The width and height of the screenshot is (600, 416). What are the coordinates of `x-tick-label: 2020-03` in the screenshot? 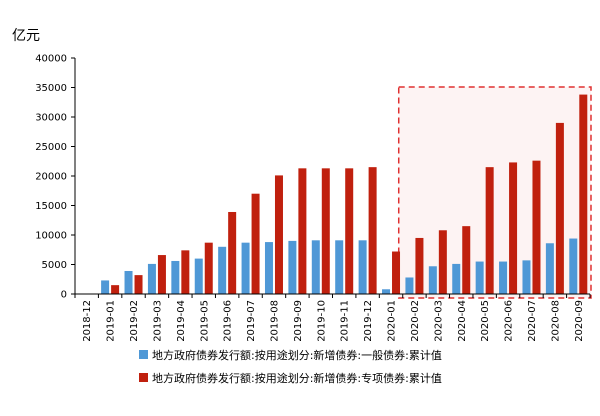 It's located at (438, 321).